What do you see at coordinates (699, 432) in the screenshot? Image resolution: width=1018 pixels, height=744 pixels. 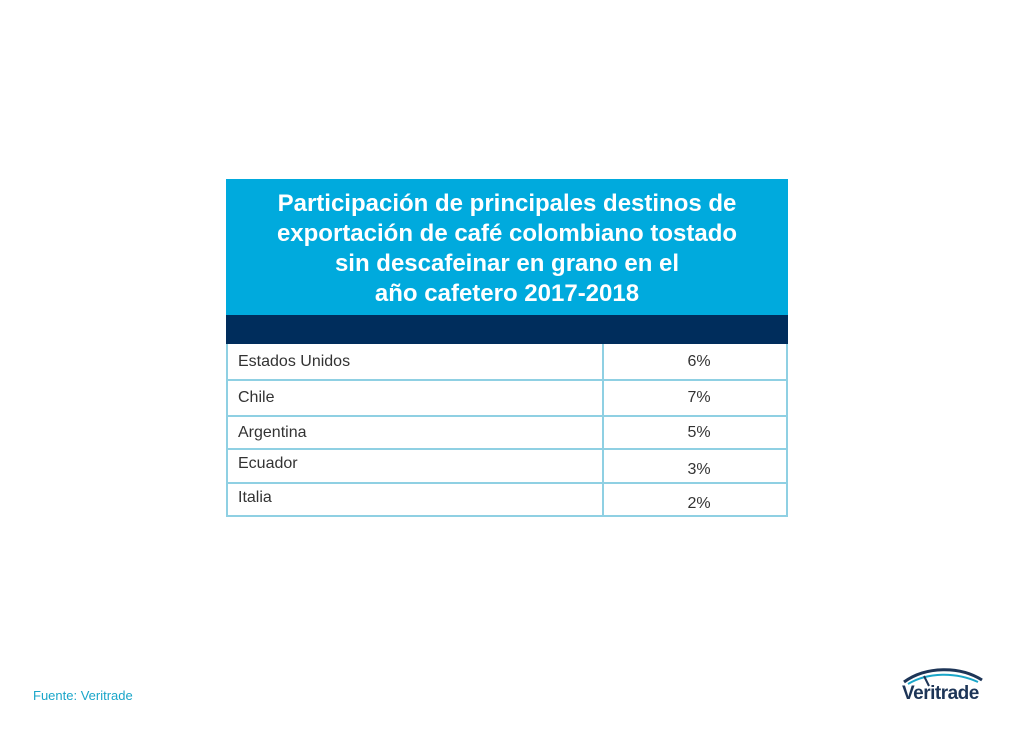 I see `share-cell: 5%` at bounding box center [699, 432].